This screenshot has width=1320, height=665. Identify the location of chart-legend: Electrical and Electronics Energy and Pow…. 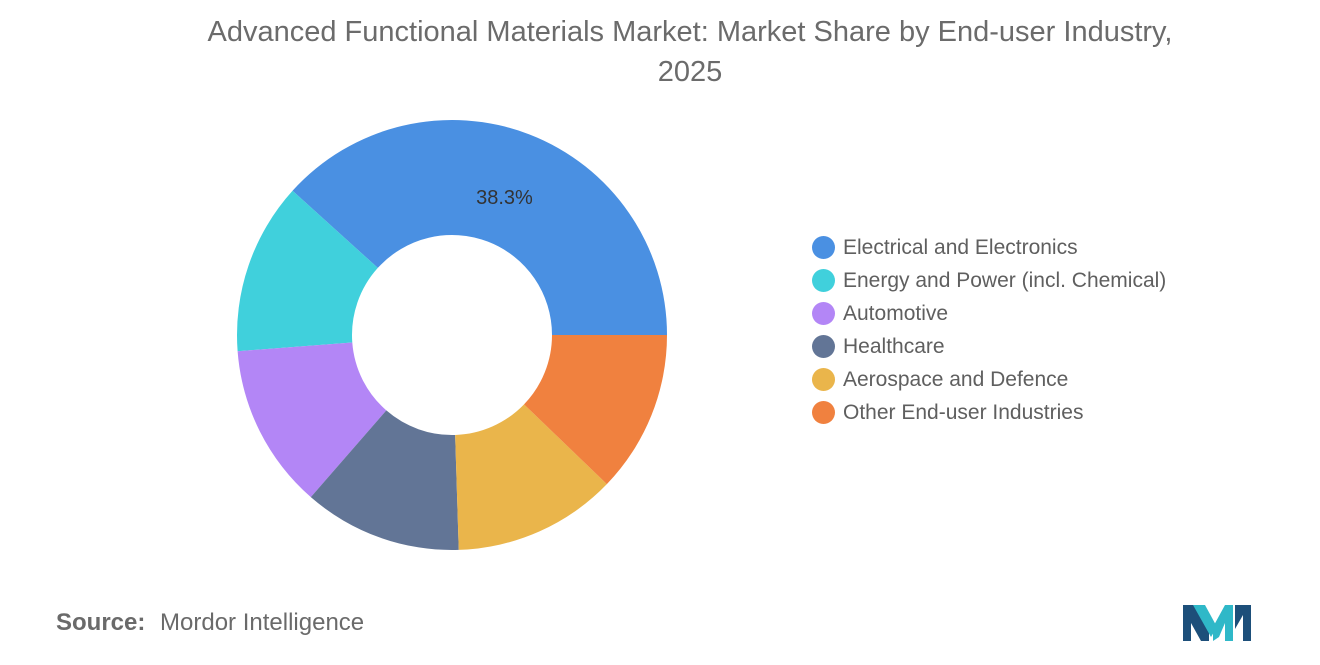
(989, 330).